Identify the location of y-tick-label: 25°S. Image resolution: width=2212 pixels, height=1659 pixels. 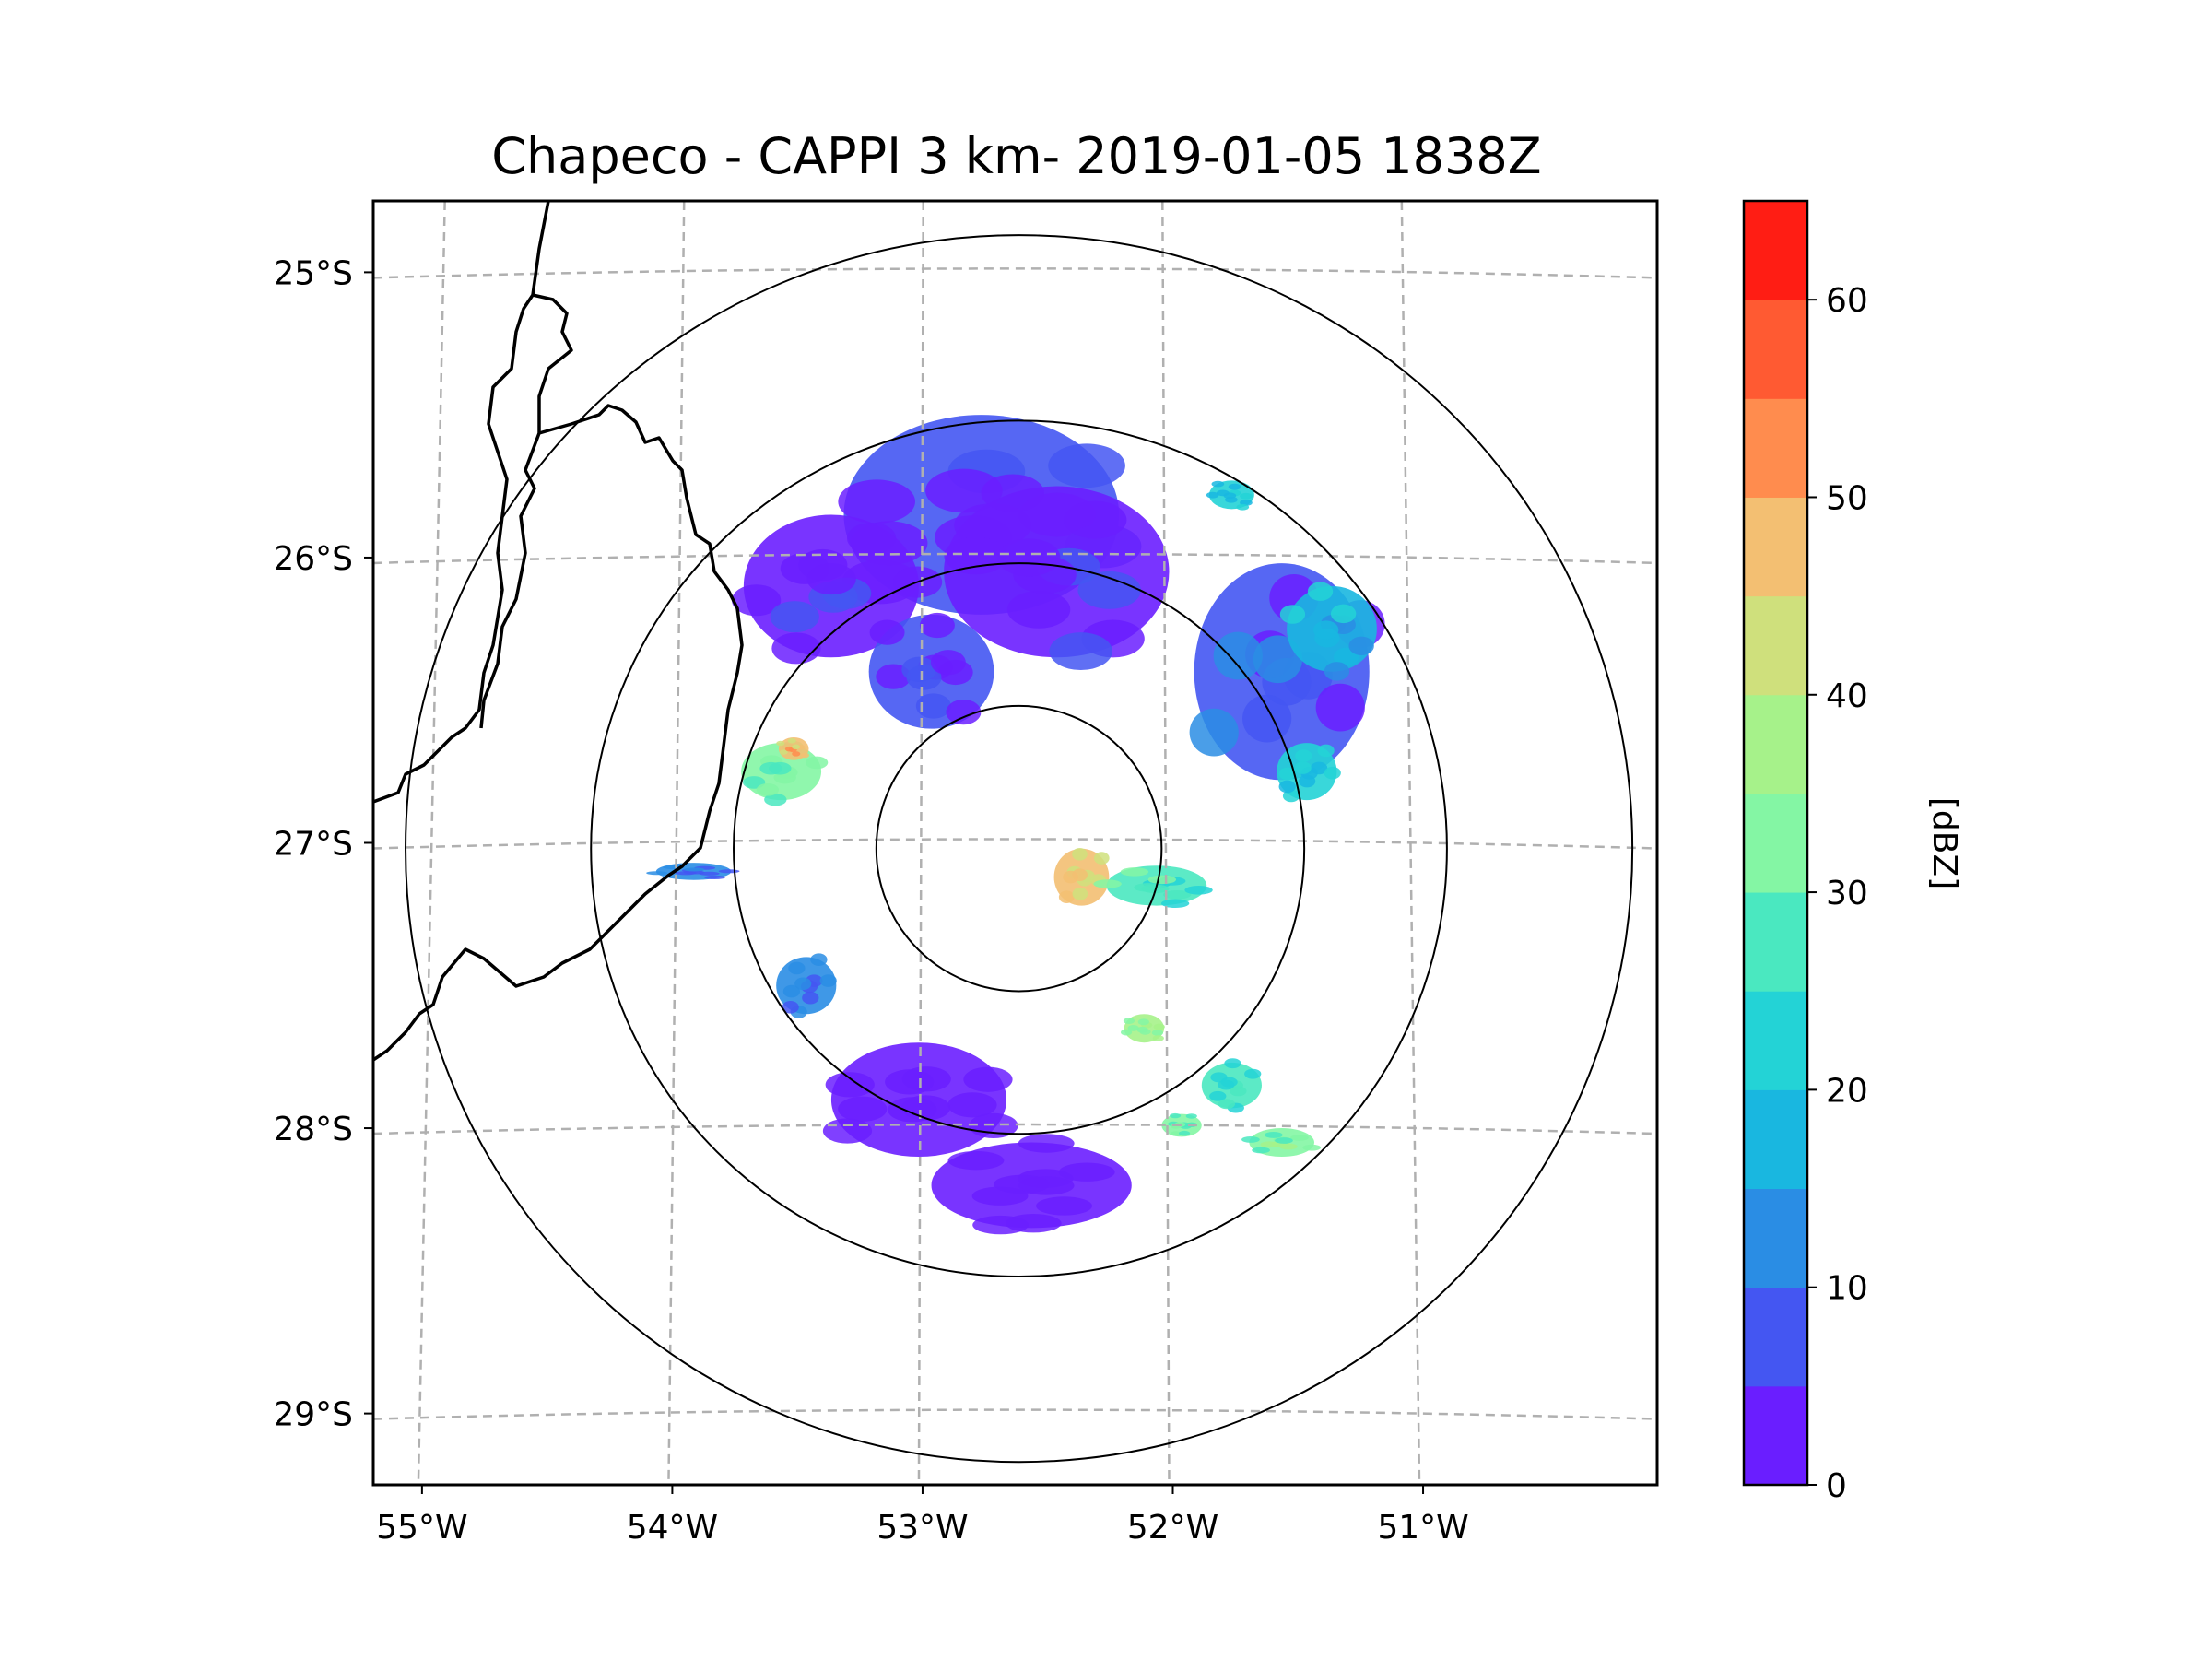
(313, 273).